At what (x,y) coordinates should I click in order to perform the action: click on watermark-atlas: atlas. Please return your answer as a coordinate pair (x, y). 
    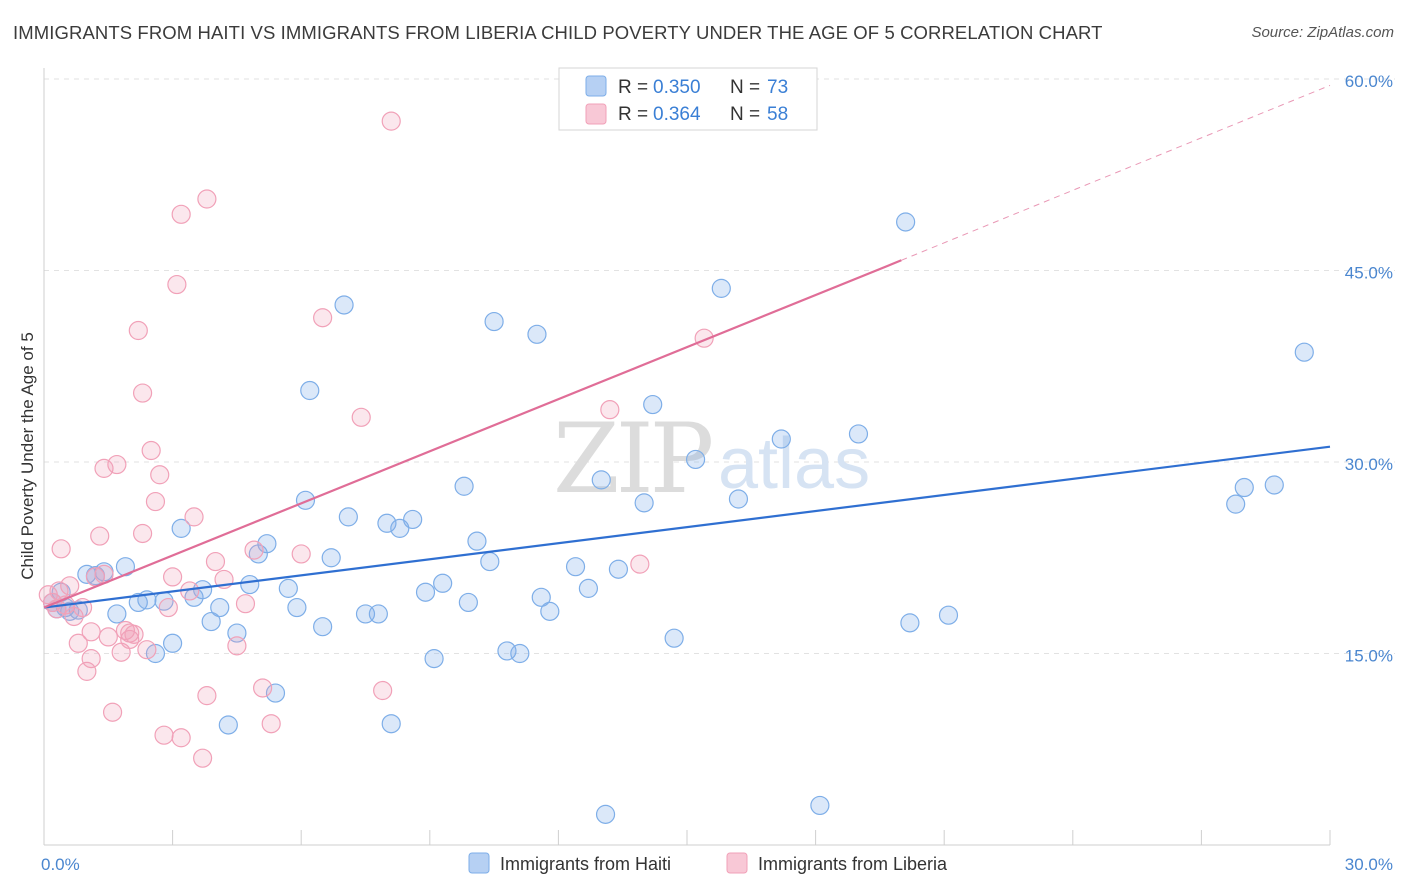
    Looking at the image, I should click on (794, 464).